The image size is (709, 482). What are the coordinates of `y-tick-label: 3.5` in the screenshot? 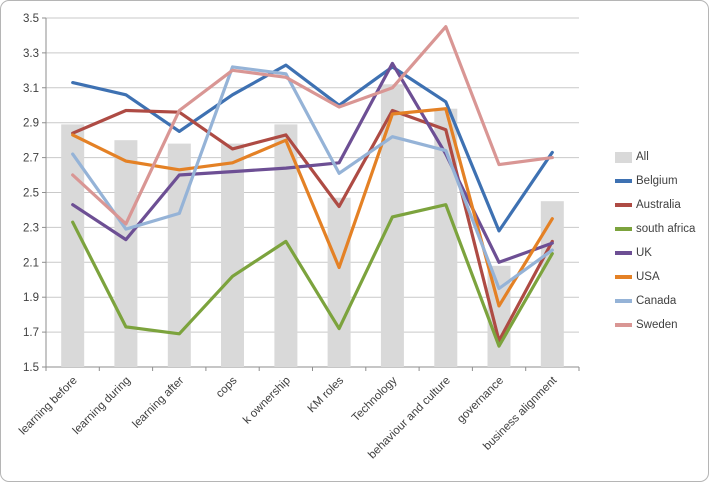 It's located at (31, 19).